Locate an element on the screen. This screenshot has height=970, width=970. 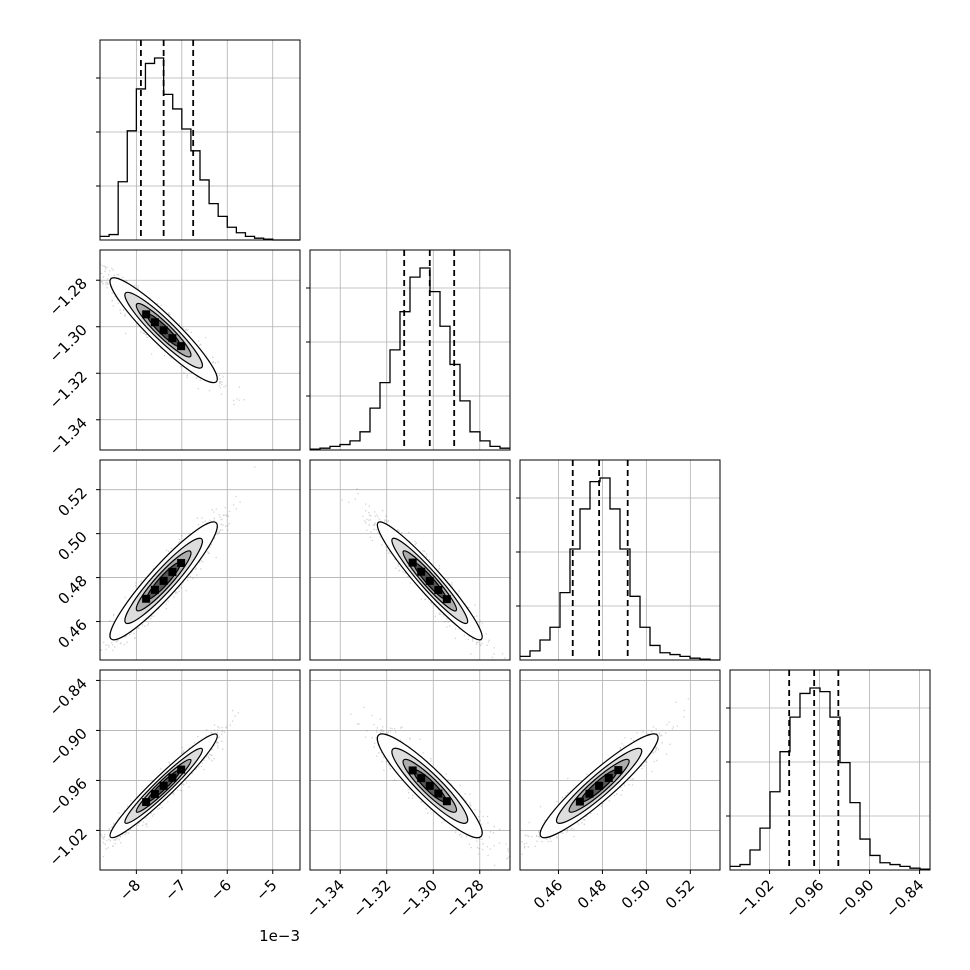
y-tick-label-3-2: −0.90 is located at coordinates (68, 747).